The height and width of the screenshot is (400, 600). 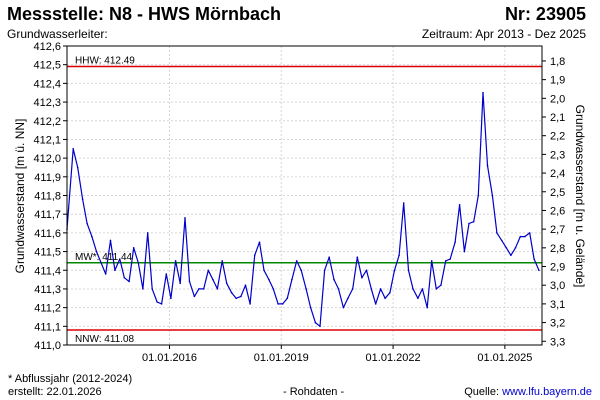 What do you see at coordinates (557, 211) in the screenshot?
I see `y2-tick-label: 2,6` at bounding box center [557, 211].